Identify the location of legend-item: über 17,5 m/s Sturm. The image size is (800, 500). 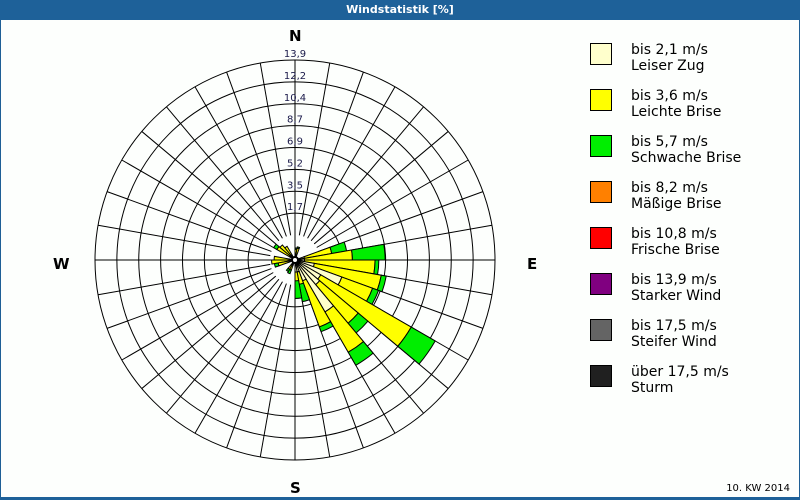
(665, 387).